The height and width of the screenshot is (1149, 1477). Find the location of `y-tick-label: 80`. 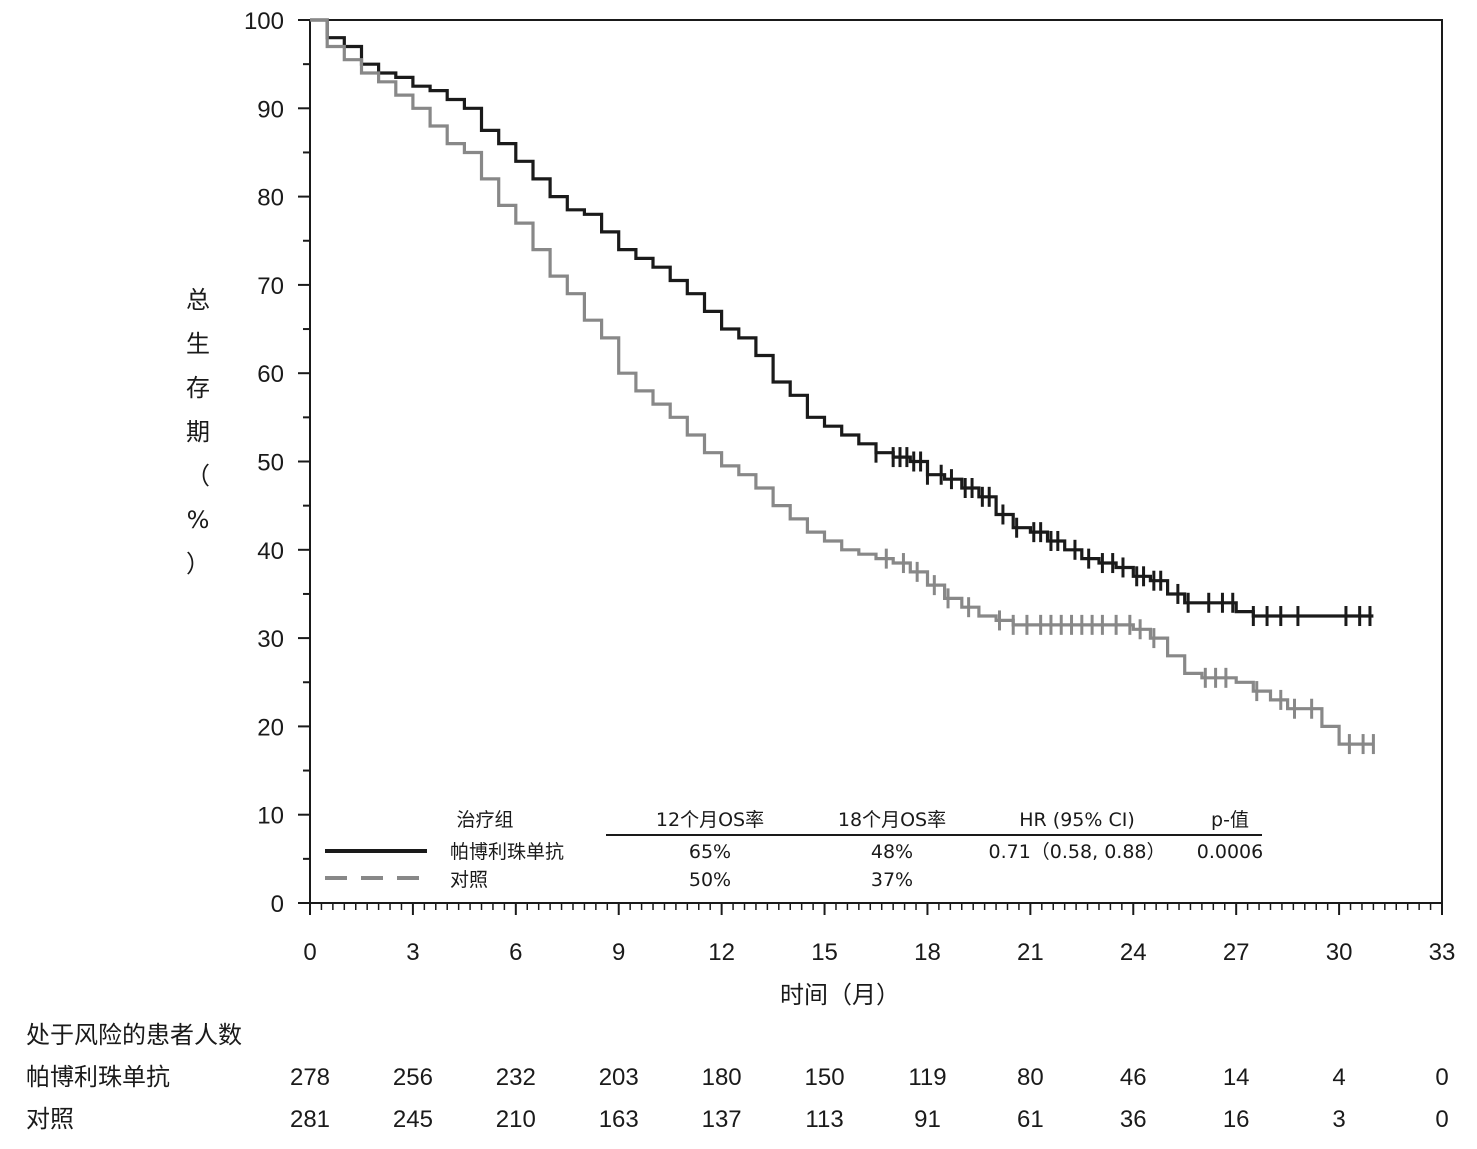

y-tick-label: 80 is located at coordinates (270, 198).